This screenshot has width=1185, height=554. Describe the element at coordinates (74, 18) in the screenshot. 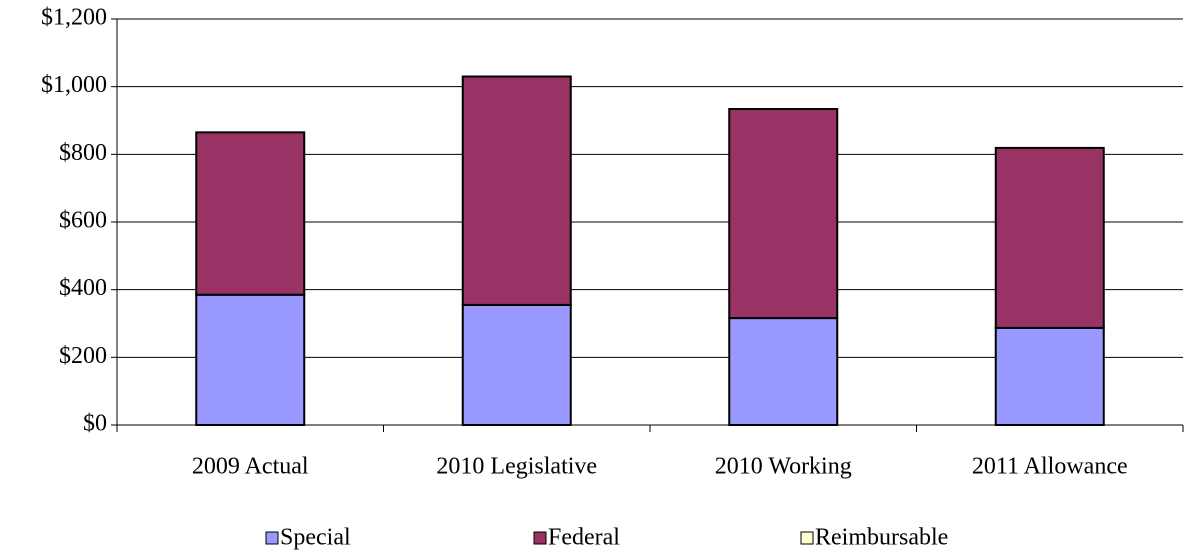

I see `y-tick-label: $1,200` at that location.